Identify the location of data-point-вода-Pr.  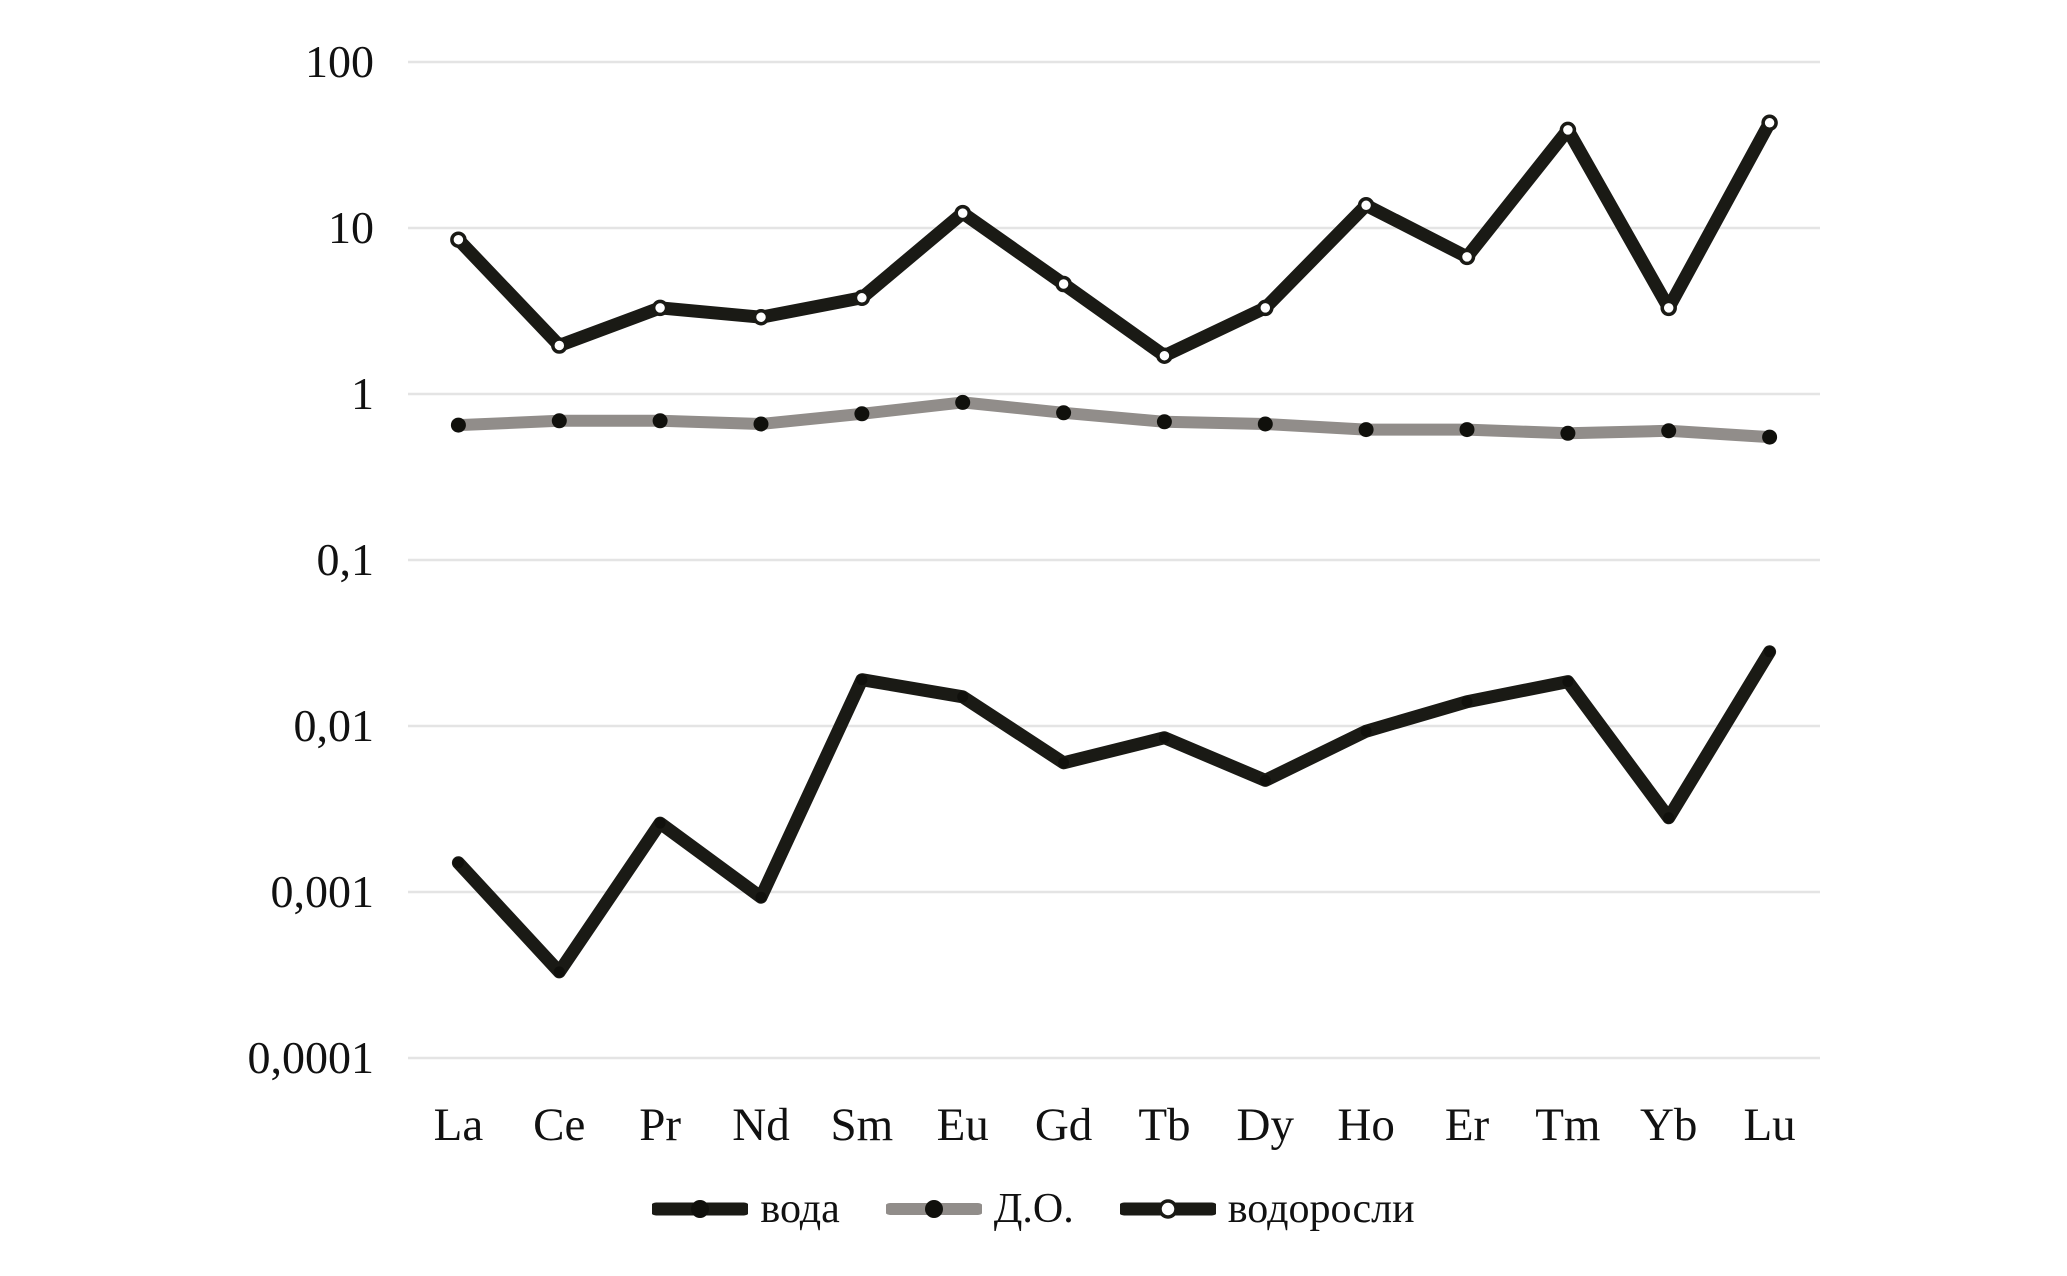
(660, 823).